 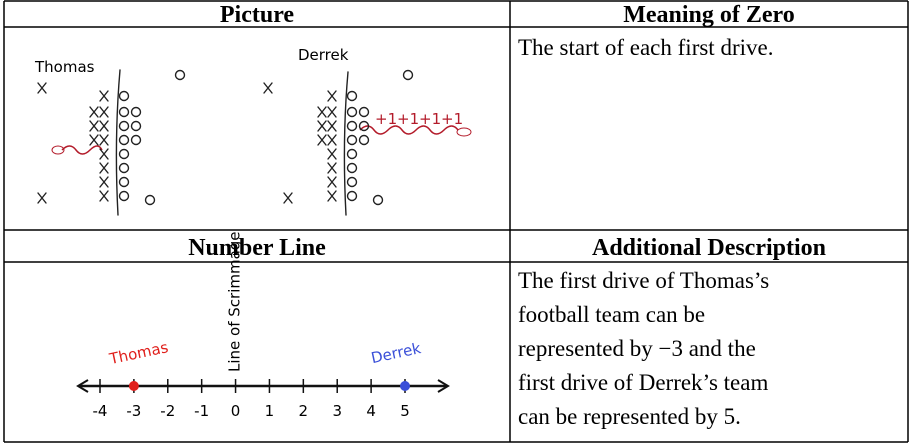 What do you see at coordinates (167, 411) in the screenshot?
I see `tick-label: -2` at bounding box center [167, 411].